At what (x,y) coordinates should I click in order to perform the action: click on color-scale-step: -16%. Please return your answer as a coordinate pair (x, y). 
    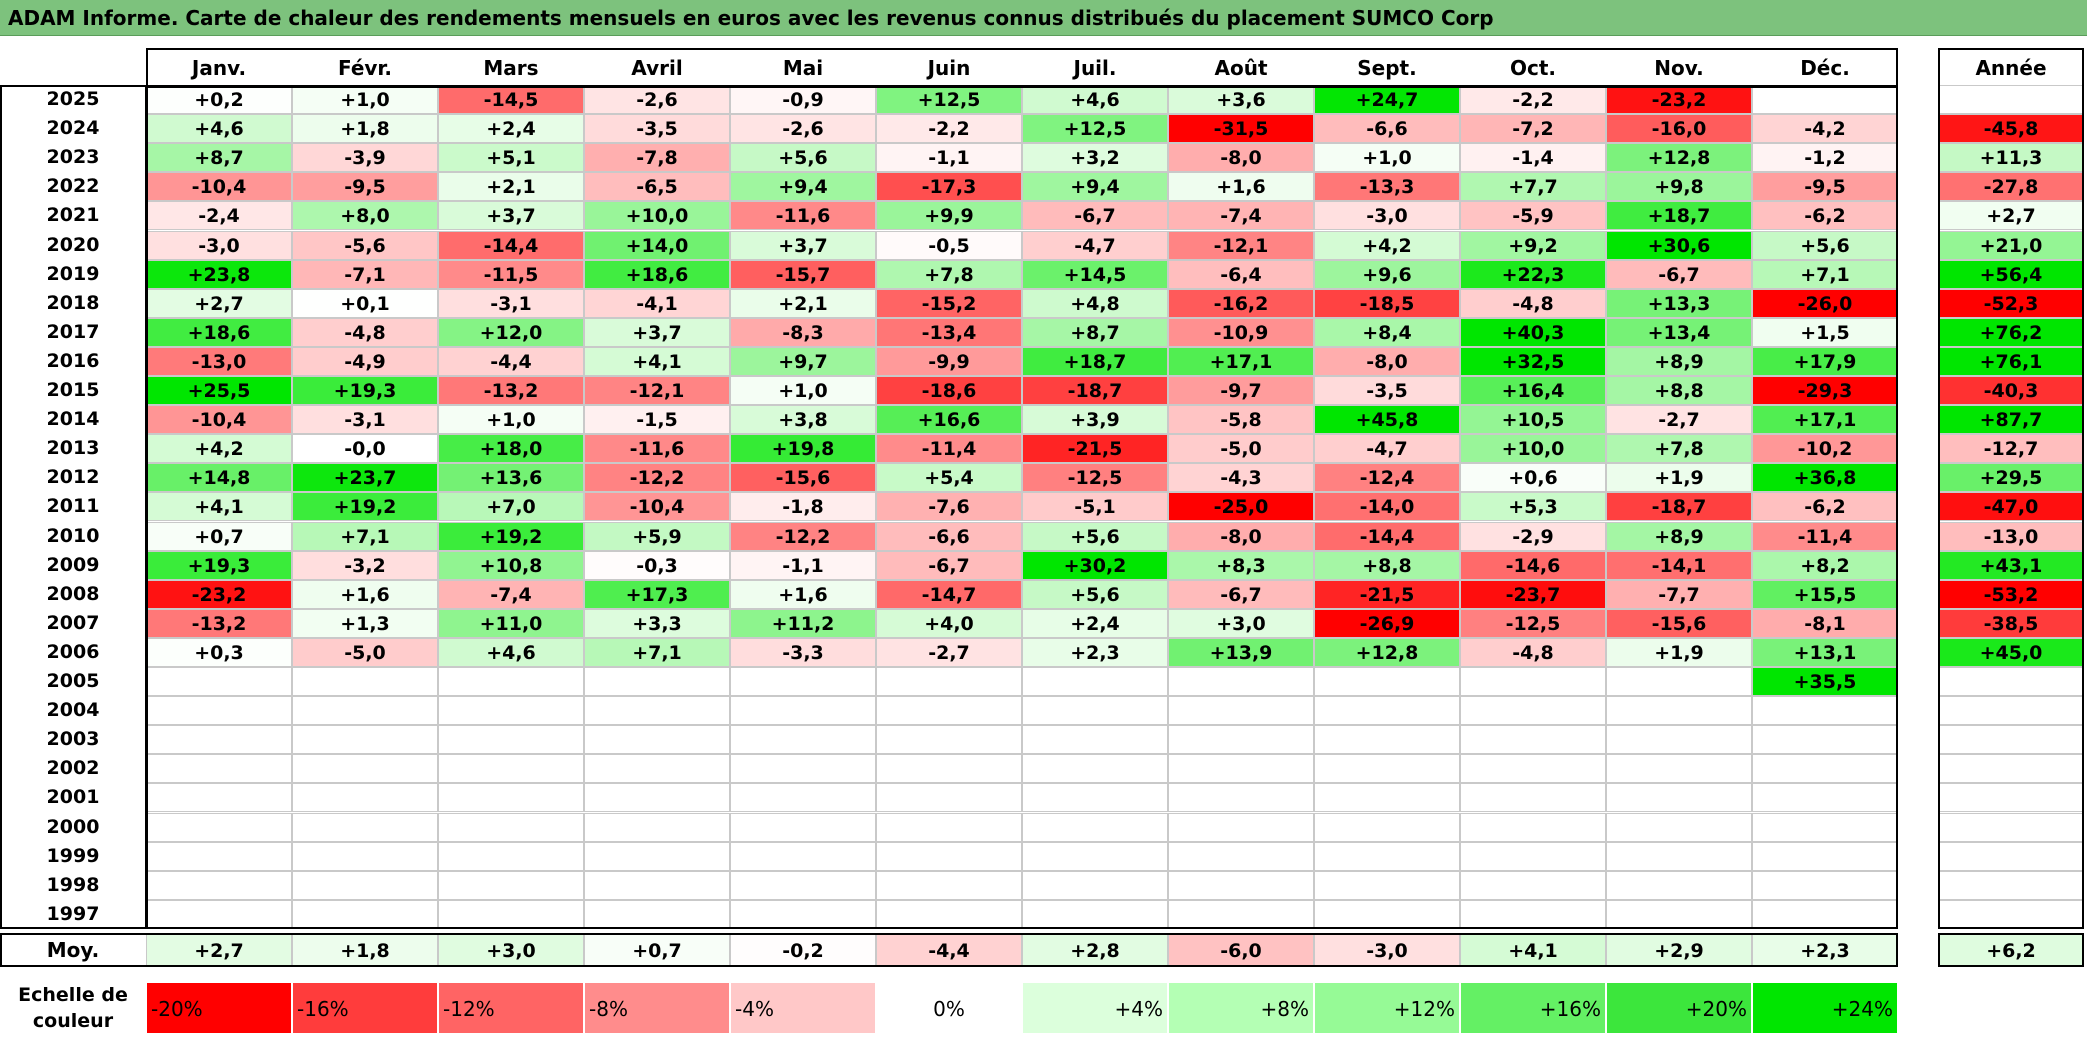
    Looking at the image, I should click on (365, 1008).